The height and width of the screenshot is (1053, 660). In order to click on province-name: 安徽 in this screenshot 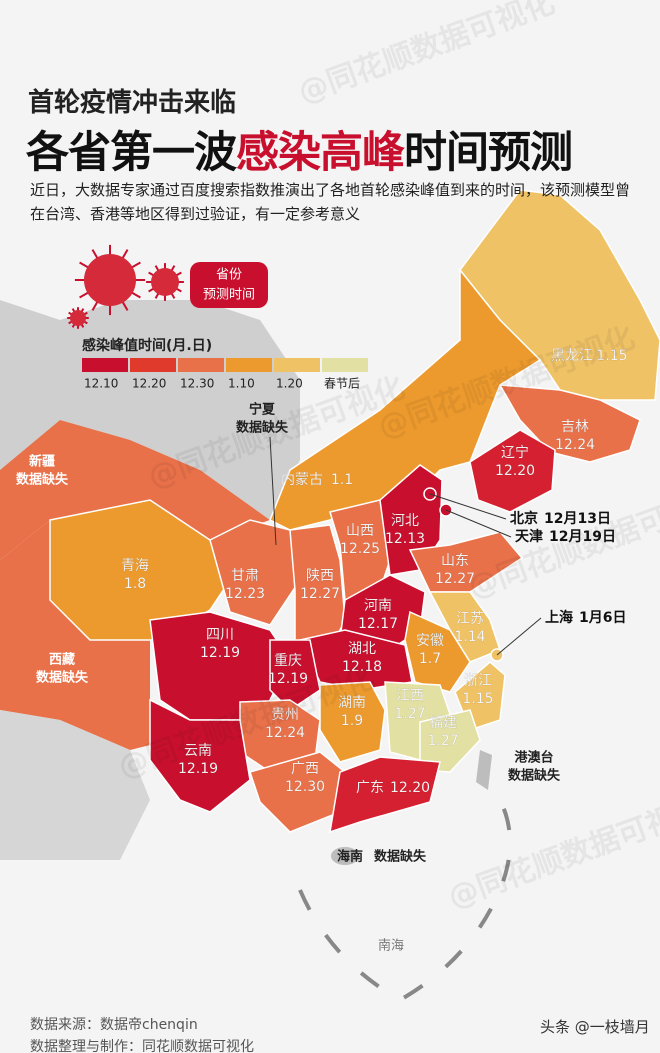, I will do `click(430, 641)`.